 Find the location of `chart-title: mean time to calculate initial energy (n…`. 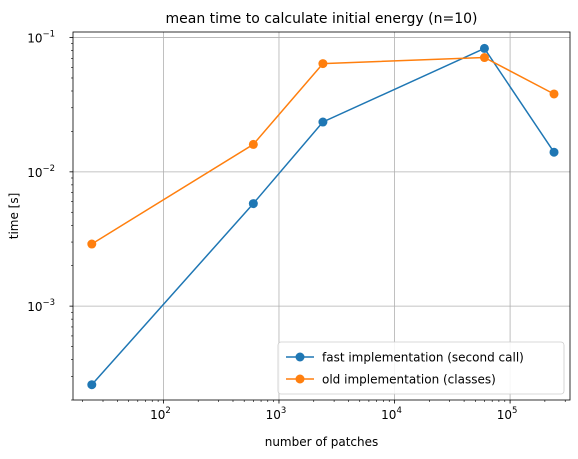

chart-title: mean time to calculate initial energy (n… is located at coordinates (321, 19).